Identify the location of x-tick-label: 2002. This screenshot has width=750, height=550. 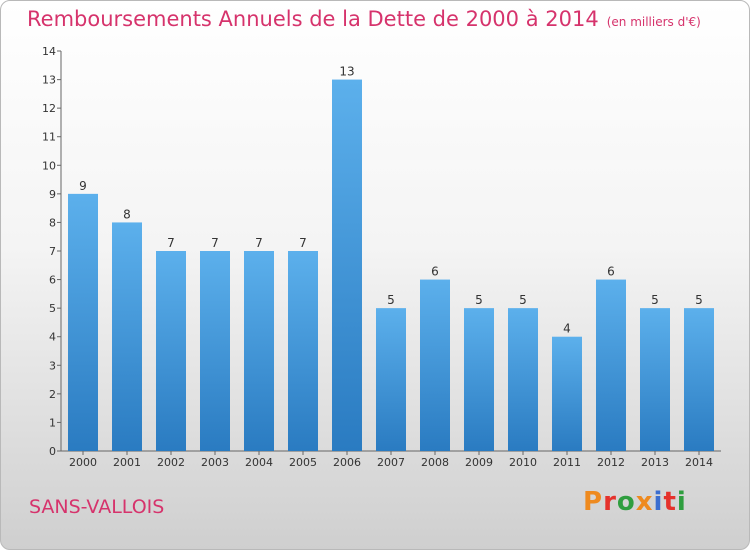
(171, 462).